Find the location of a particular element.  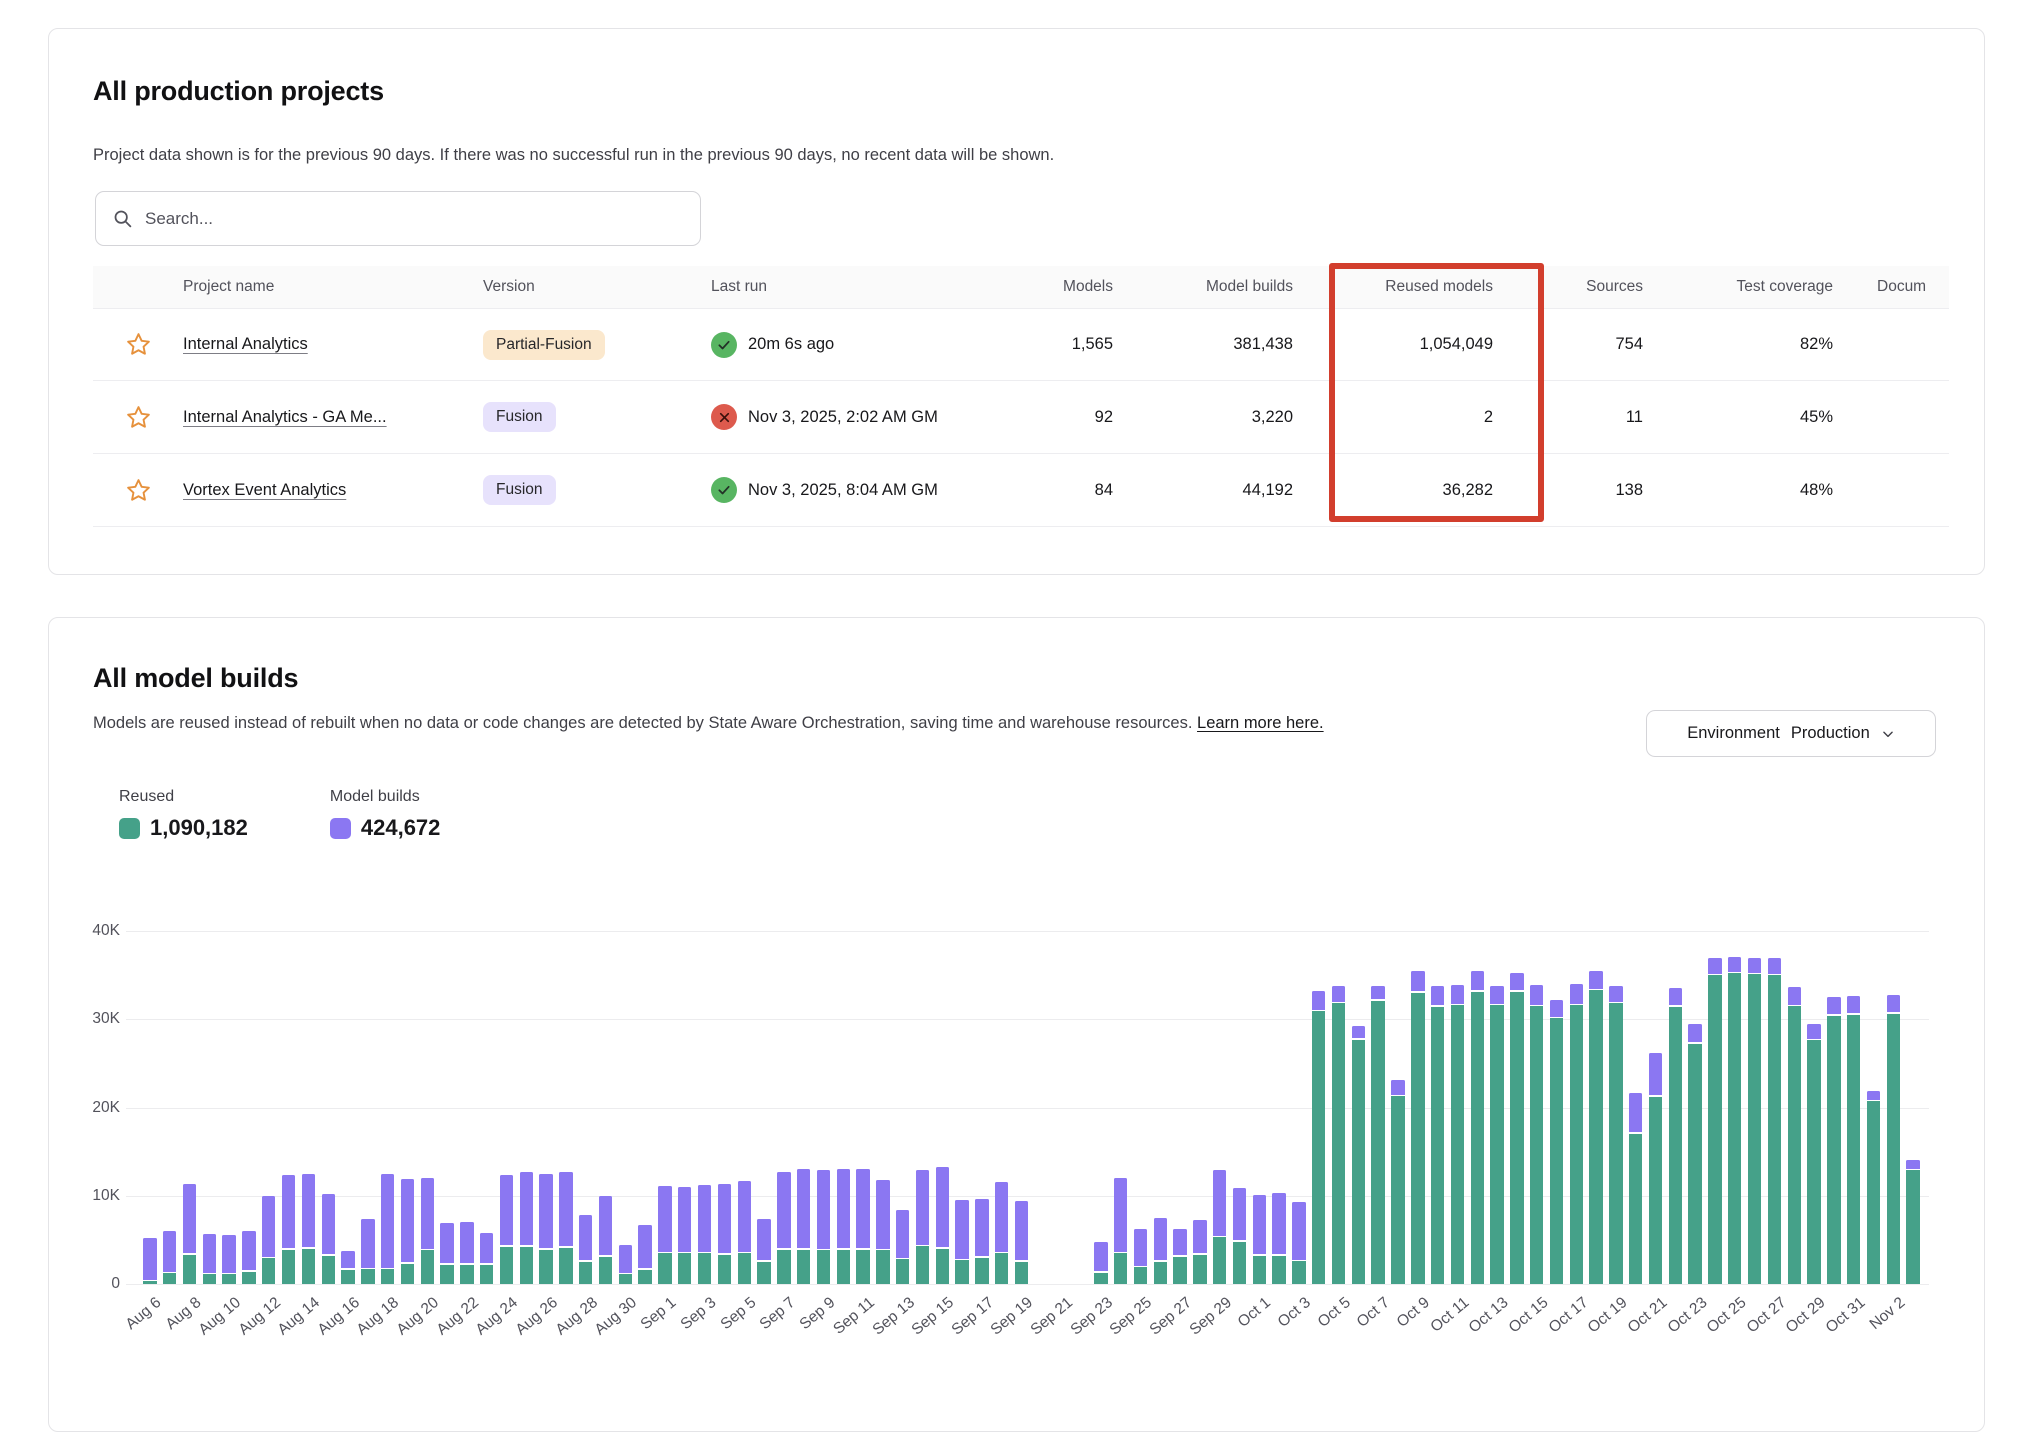

project-name-link: Internal Analytics is located at coordinates (245, 344).